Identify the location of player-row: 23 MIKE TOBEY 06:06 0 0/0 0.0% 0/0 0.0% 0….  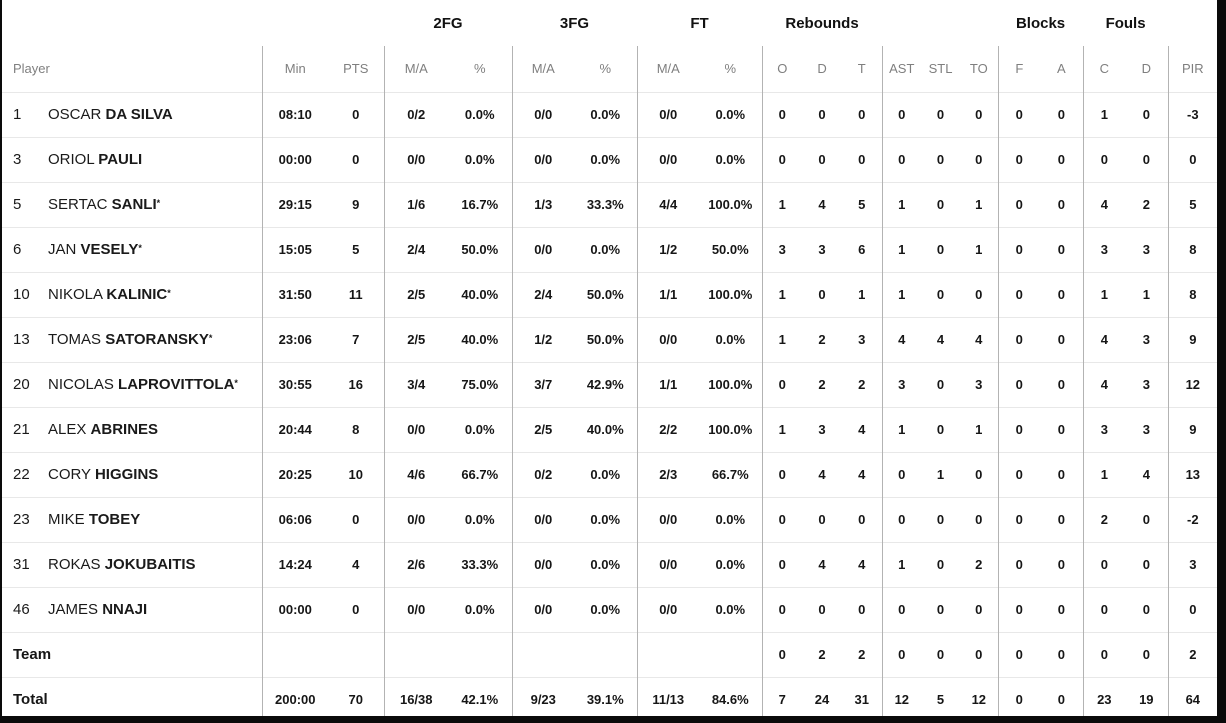
(609, 519).